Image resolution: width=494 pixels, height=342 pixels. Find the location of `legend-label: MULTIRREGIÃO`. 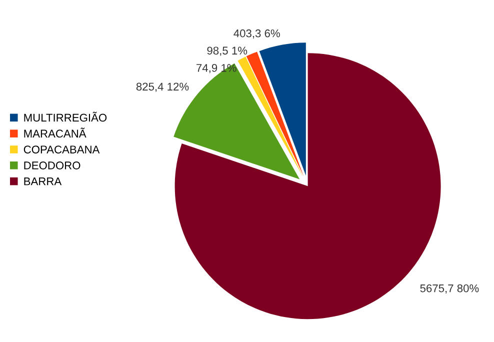

legend-label: MULTIRREGIÃO is located at coordinates (65, 117).